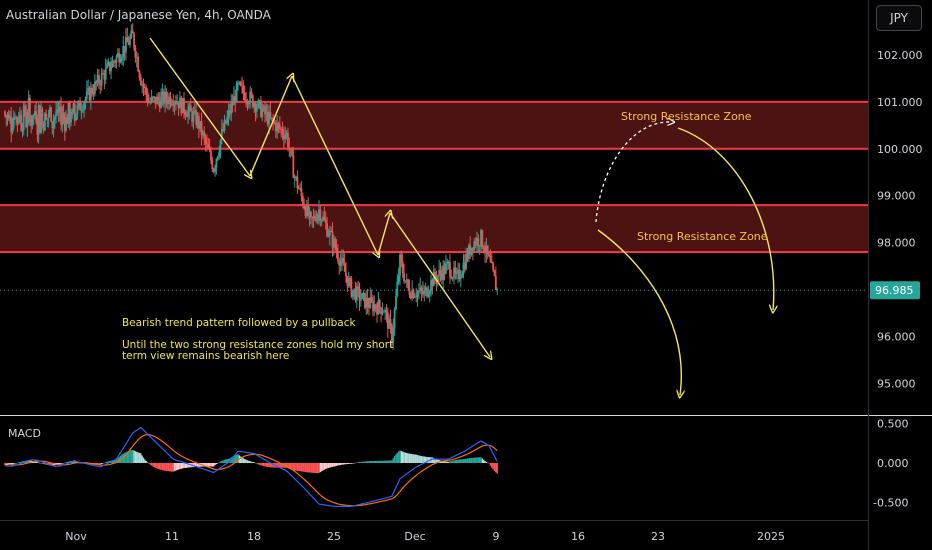 The image size is (932, 550). I want to click on currency-button: JPY, so click(899, 18).